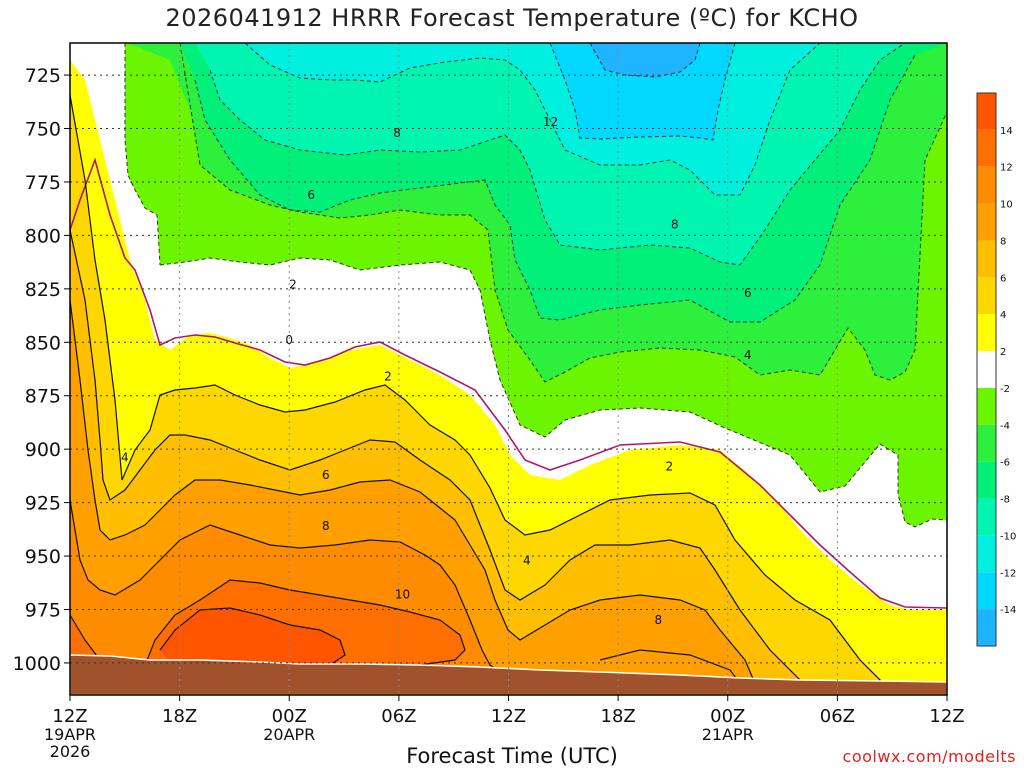  Describe the element at coordinates (43, 76) in the screenshot. I see `y-tick-label-725: 725` at that location.